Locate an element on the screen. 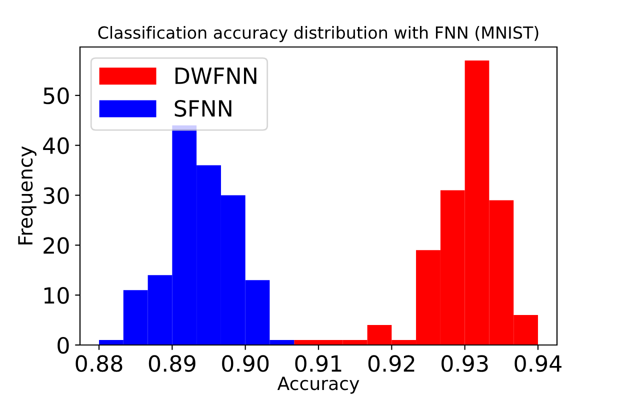 The width and height of the screenshot is (622, 399). x-tick-label: 0.88 is located at coordinates (99, 363).